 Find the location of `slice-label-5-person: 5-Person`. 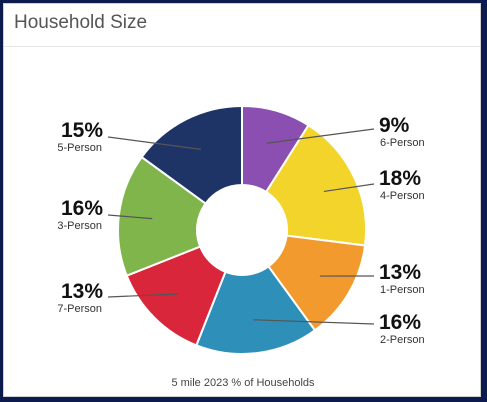

slice-label-5-person: 5-Person is located at coordinates (79, 148).